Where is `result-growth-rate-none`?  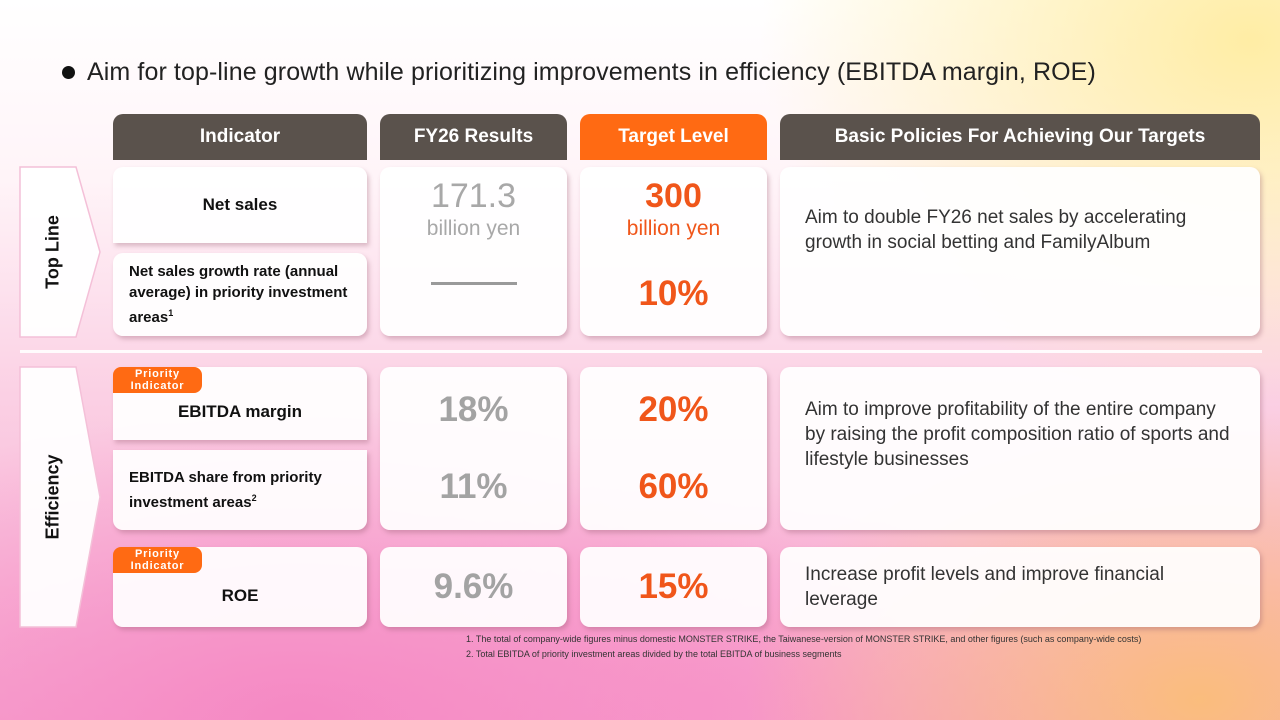 result-growth-rate-none is located at coordinates (473, 283).